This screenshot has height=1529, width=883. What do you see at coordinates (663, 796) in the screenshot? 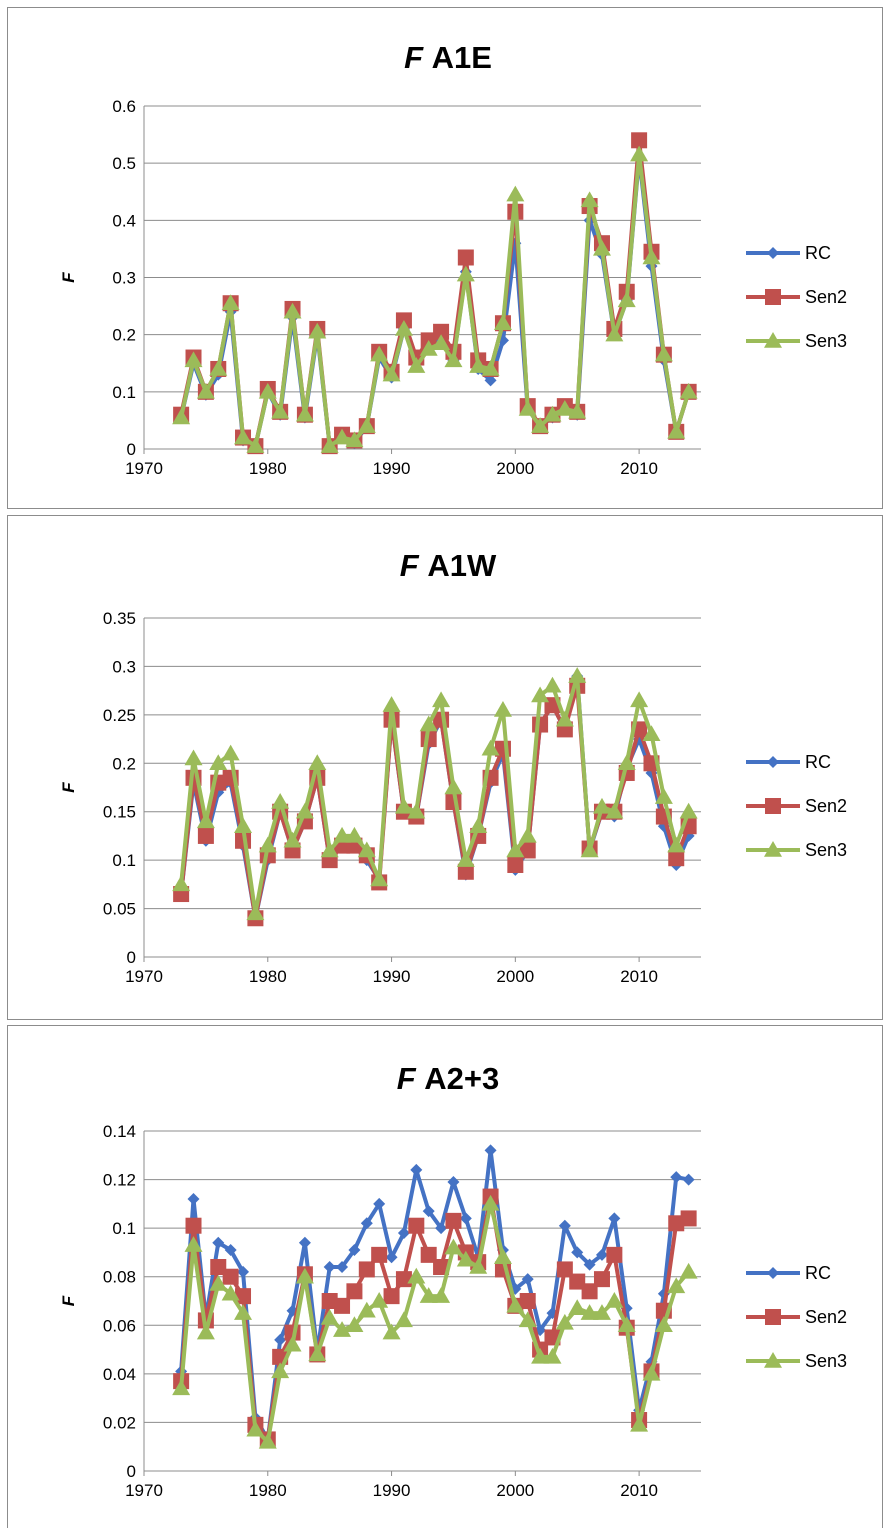
I see `marker-c1-s2-p39` at bounding box center [663, 796].